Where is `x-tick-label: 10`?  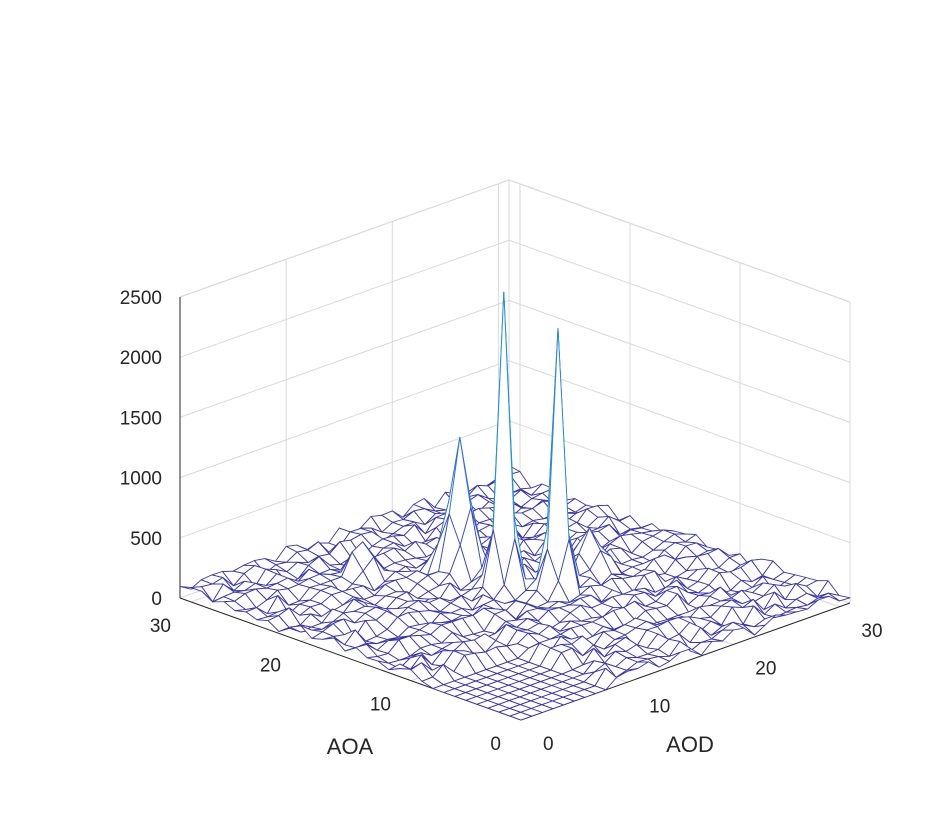
x-tick-label: 10 is located at coordinates (659, 706).